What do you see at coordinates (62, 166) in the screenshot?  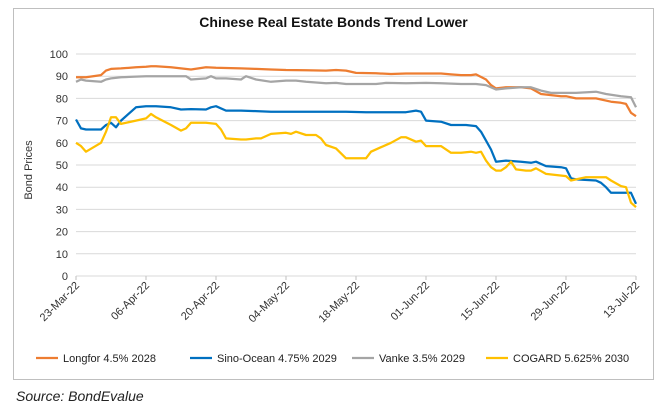 I see `y-tick-label: 50` at bounding box center [62, 166].